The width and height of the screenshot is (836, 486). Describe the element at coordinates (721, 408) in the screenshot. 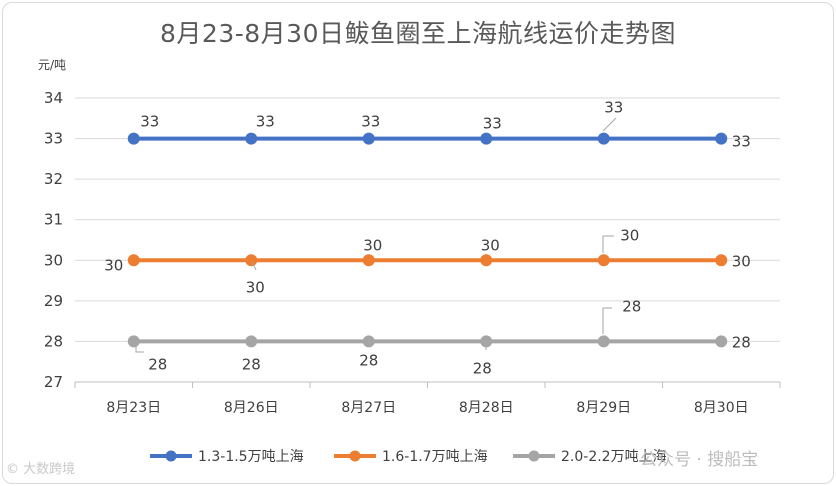

I see `x-tick-label: 8月30日` at that location.